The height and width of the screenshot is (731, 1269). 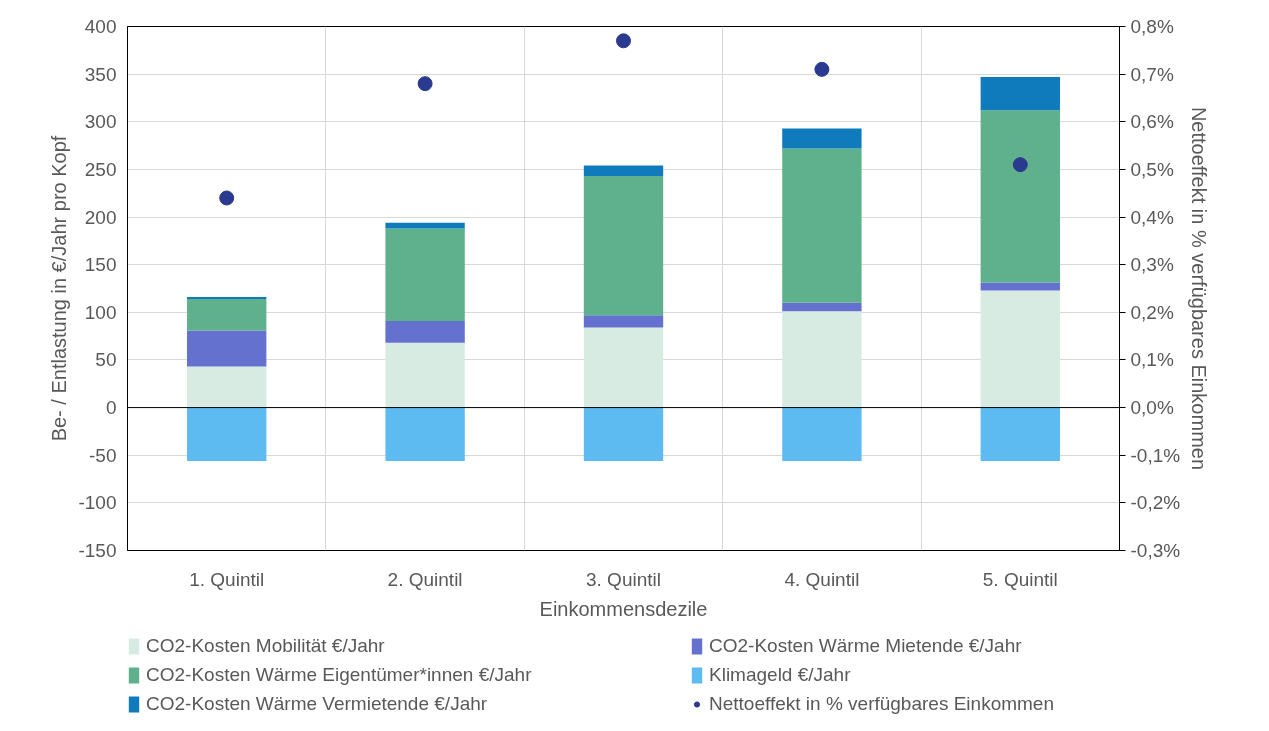 What do you see at coordinates (822, 579) in the screenshot?
I see `x-tick-label: 4. Quintil` at bounding box center [822, 579].